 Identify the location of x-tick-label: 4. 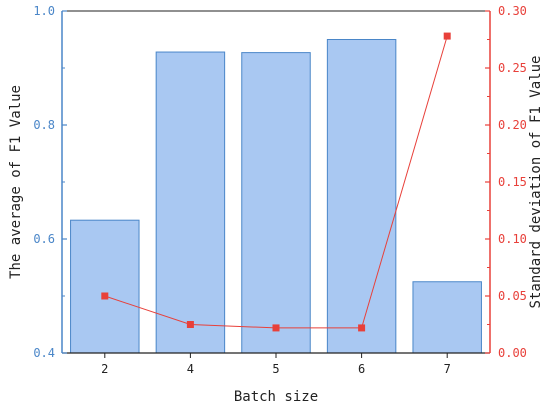
(190, 369).